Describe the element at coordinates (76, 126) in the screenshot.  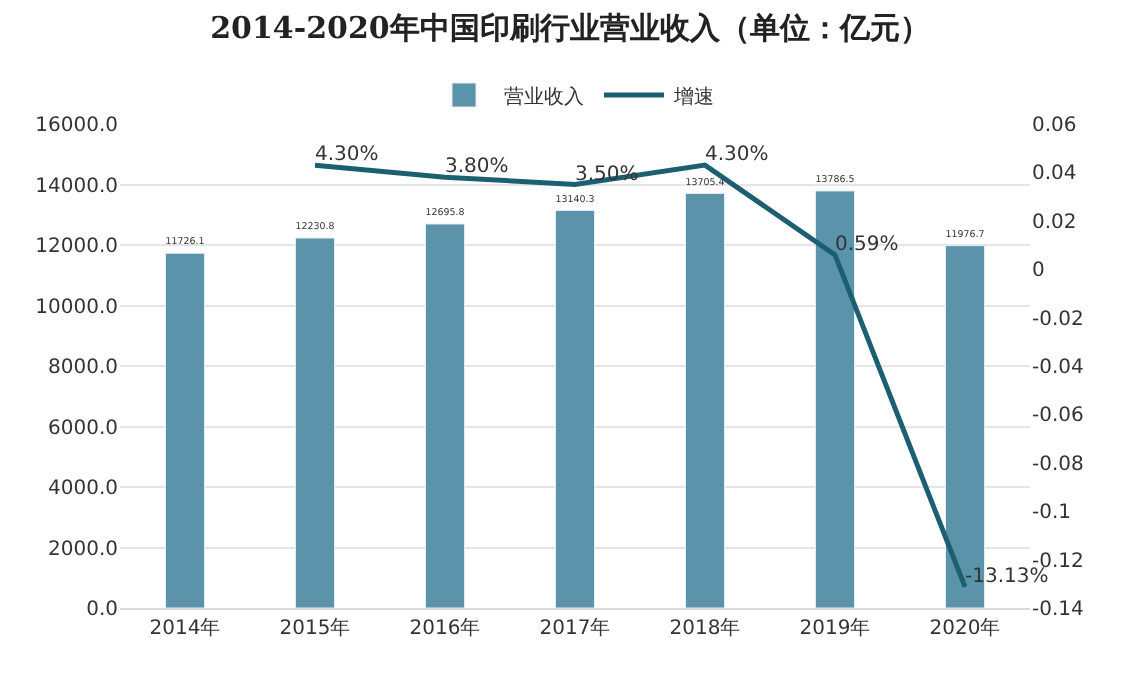
I see `y-tick-label: 16000.0` at that location.